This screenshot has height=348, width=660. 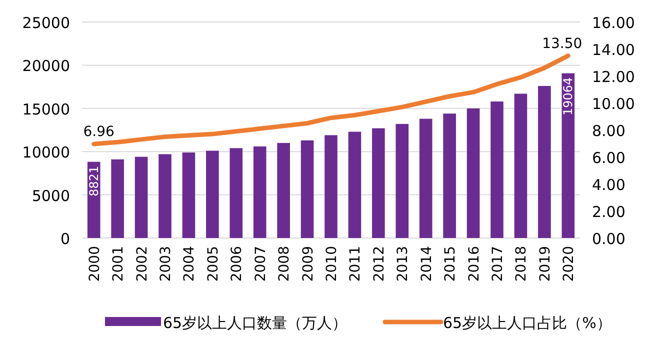 What do you see at coordinates (308, 264) in the screenshot?
I see `x-tick-label: 2009` at bounding box center [308, 264].